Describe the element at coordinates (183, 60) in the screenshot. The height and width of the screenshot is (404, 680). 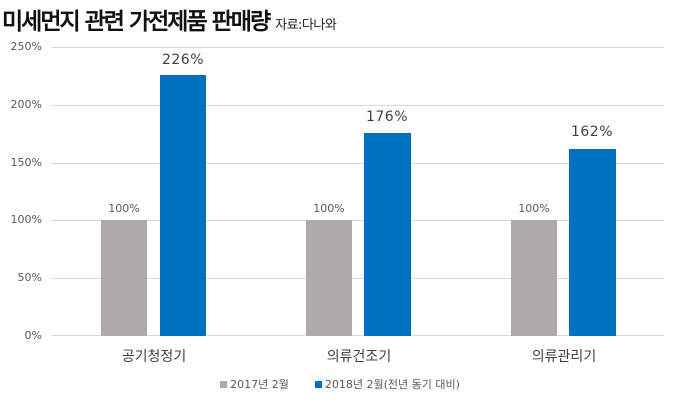
I see `label-air-purifier-2018: 226%` at that location.